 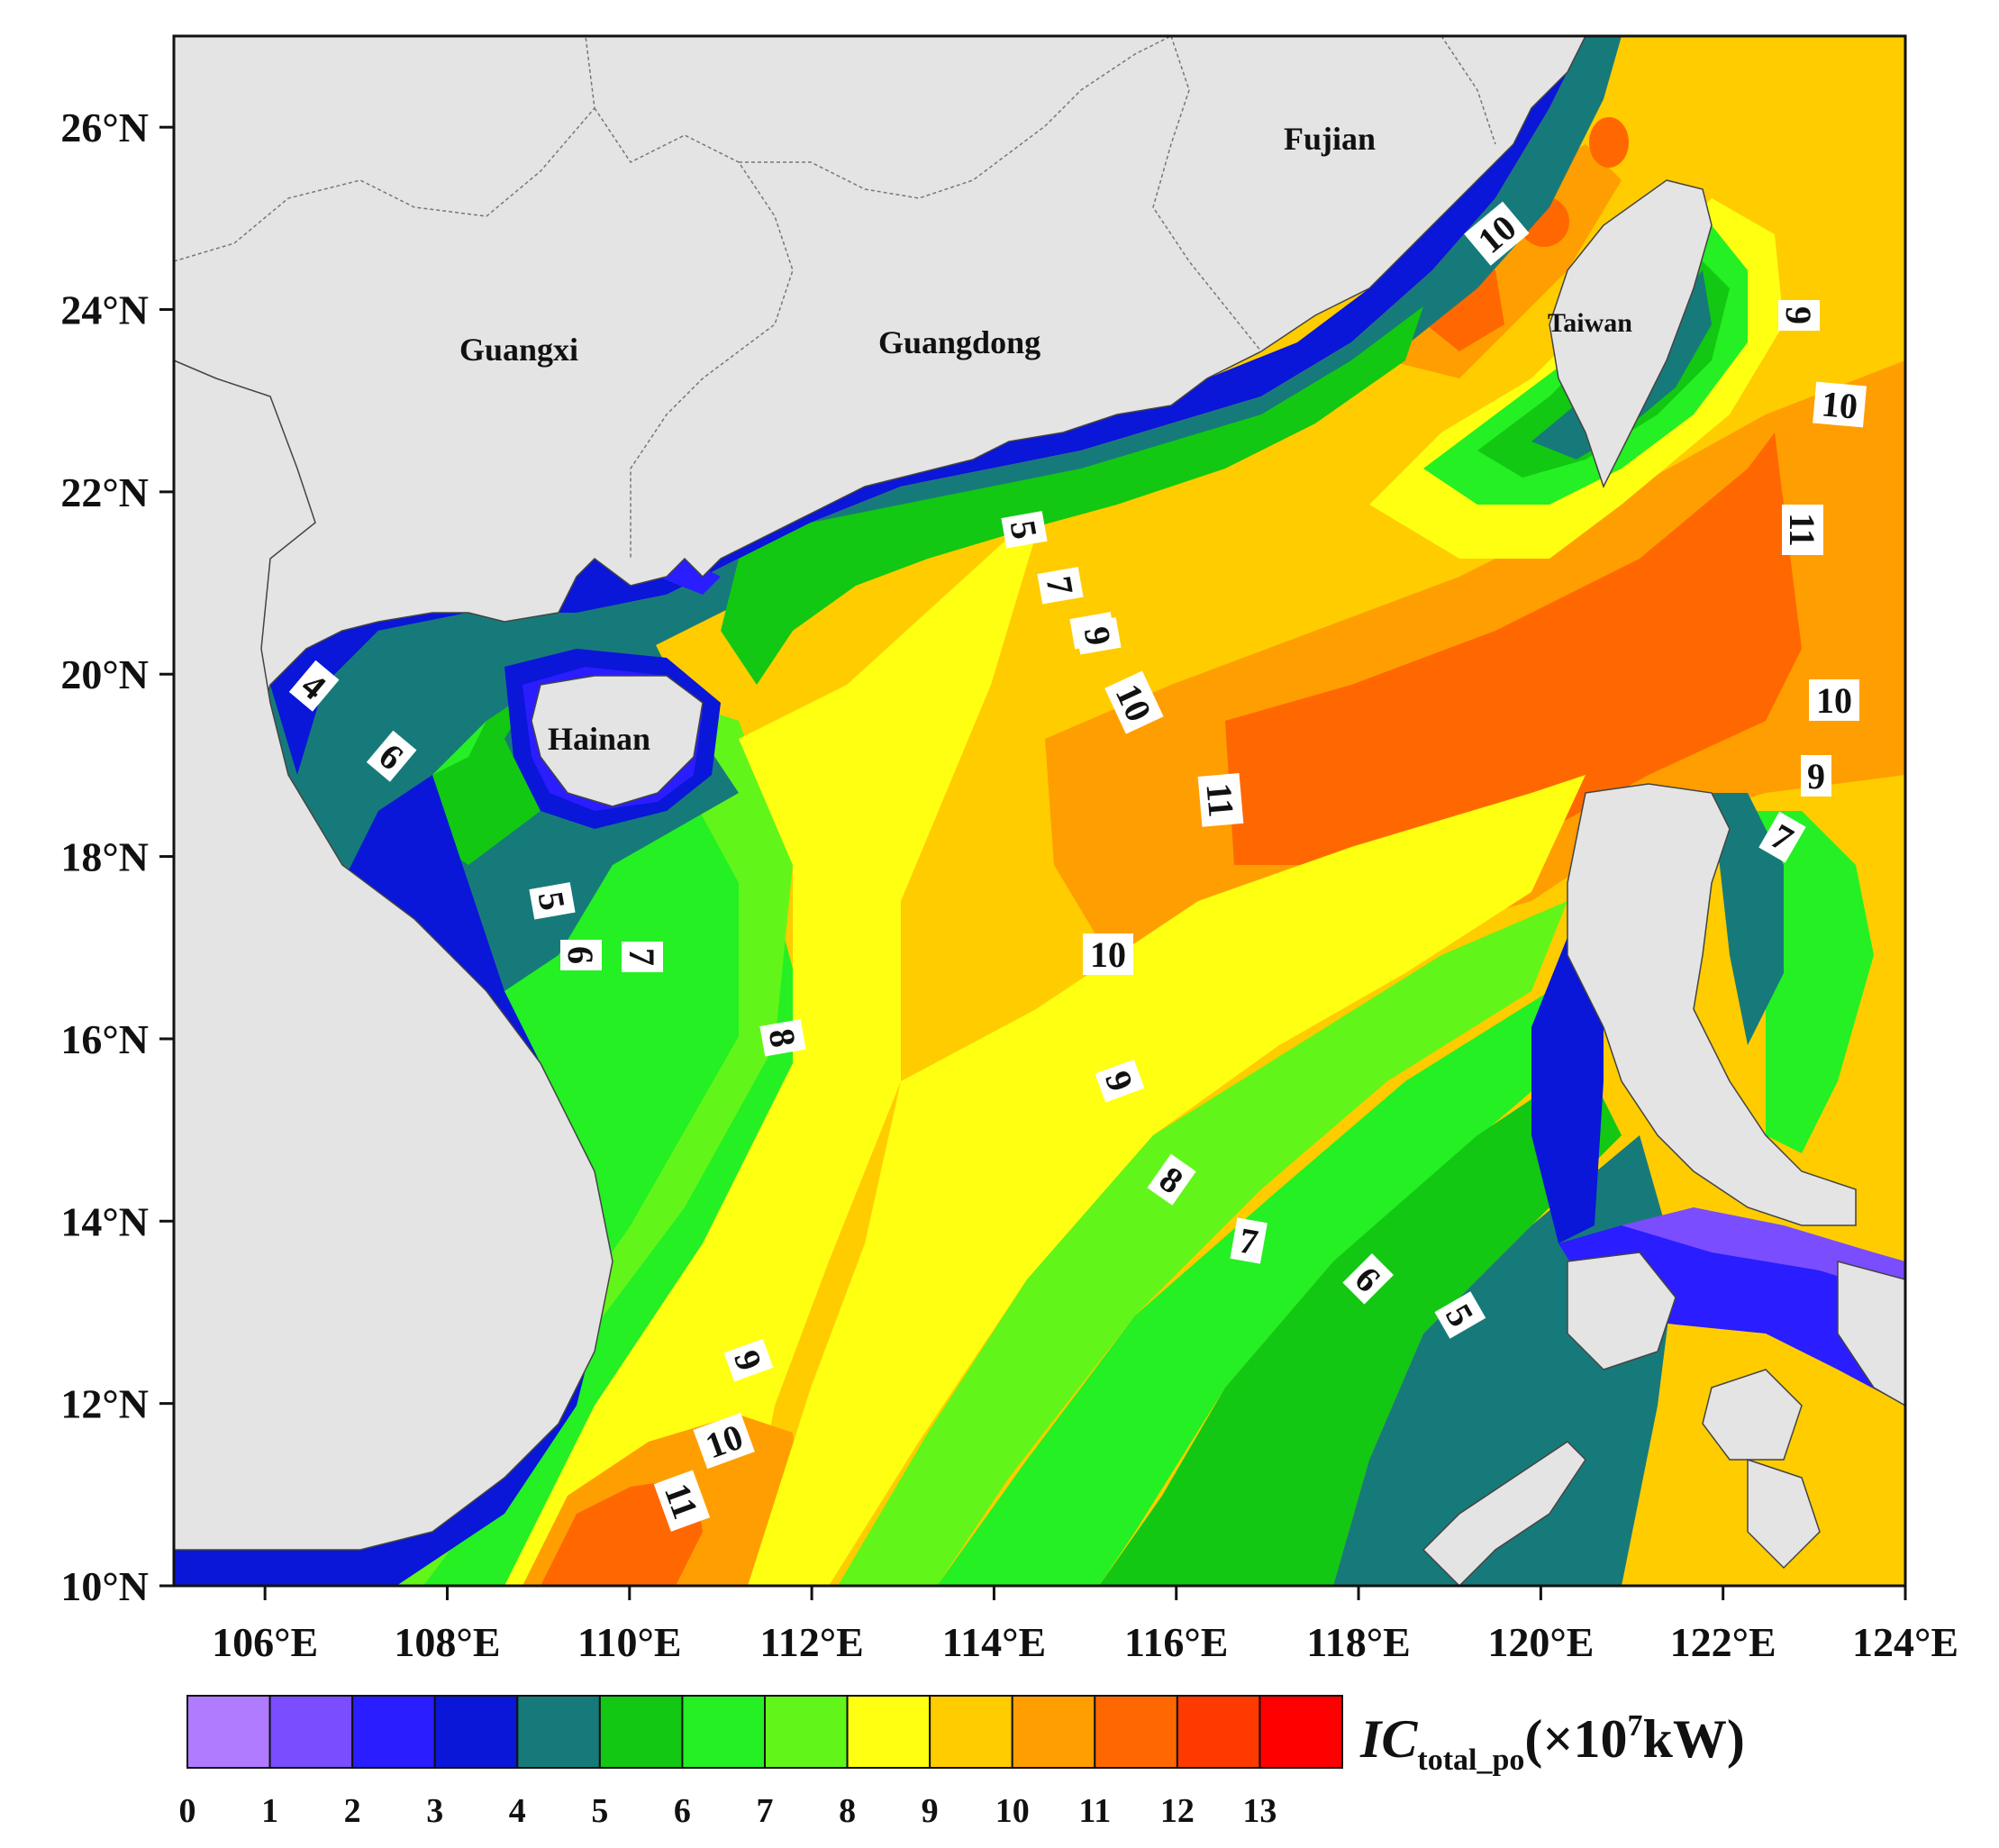 I want to click on land-palawan, so click(x=1504, y=1513).